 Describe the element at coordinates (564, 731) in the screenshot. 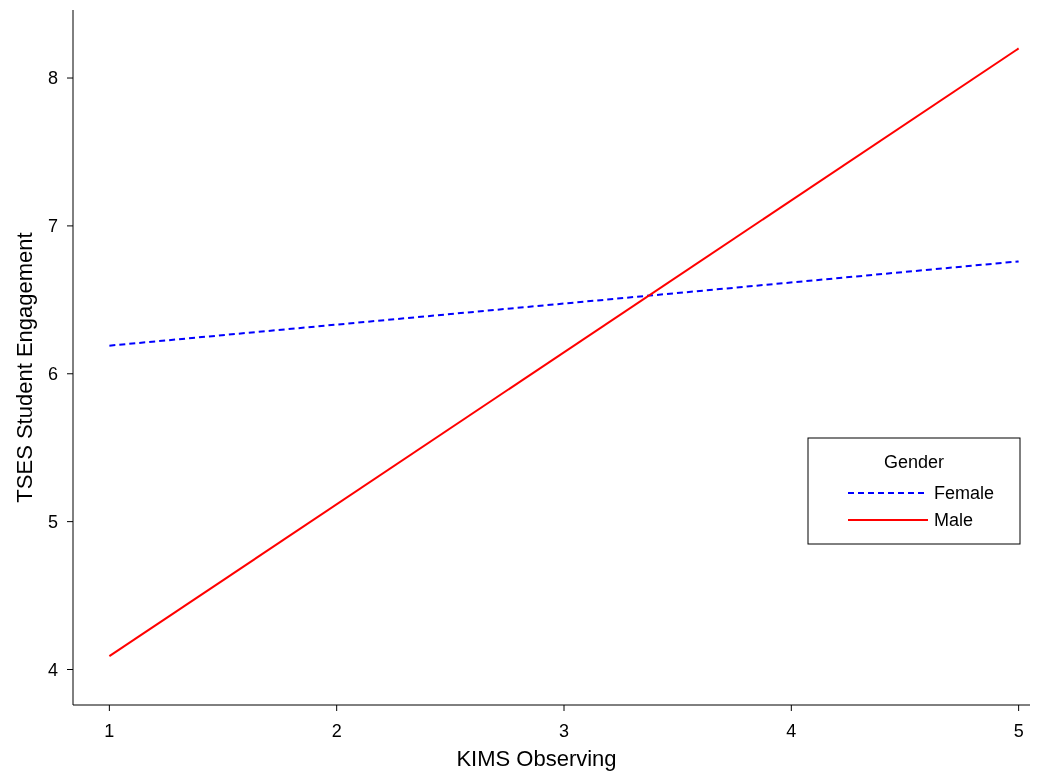

I see `x-tick-label: 3` at that location.